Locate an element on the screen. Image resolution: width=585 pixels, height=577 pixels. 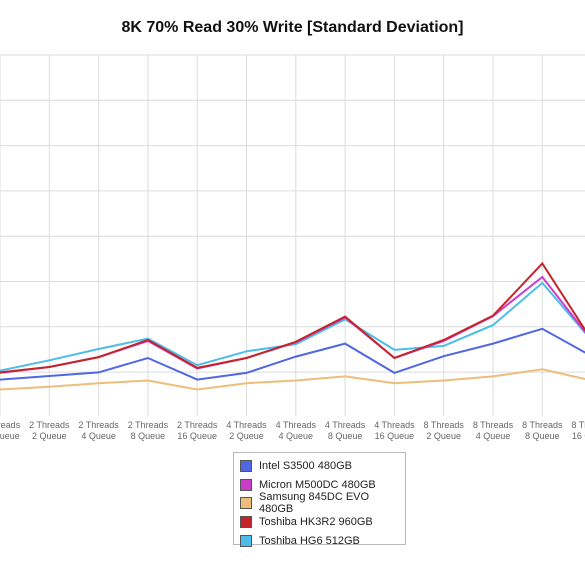
series-line-intel-s3500-480gb is located at coordinates (292, 354).